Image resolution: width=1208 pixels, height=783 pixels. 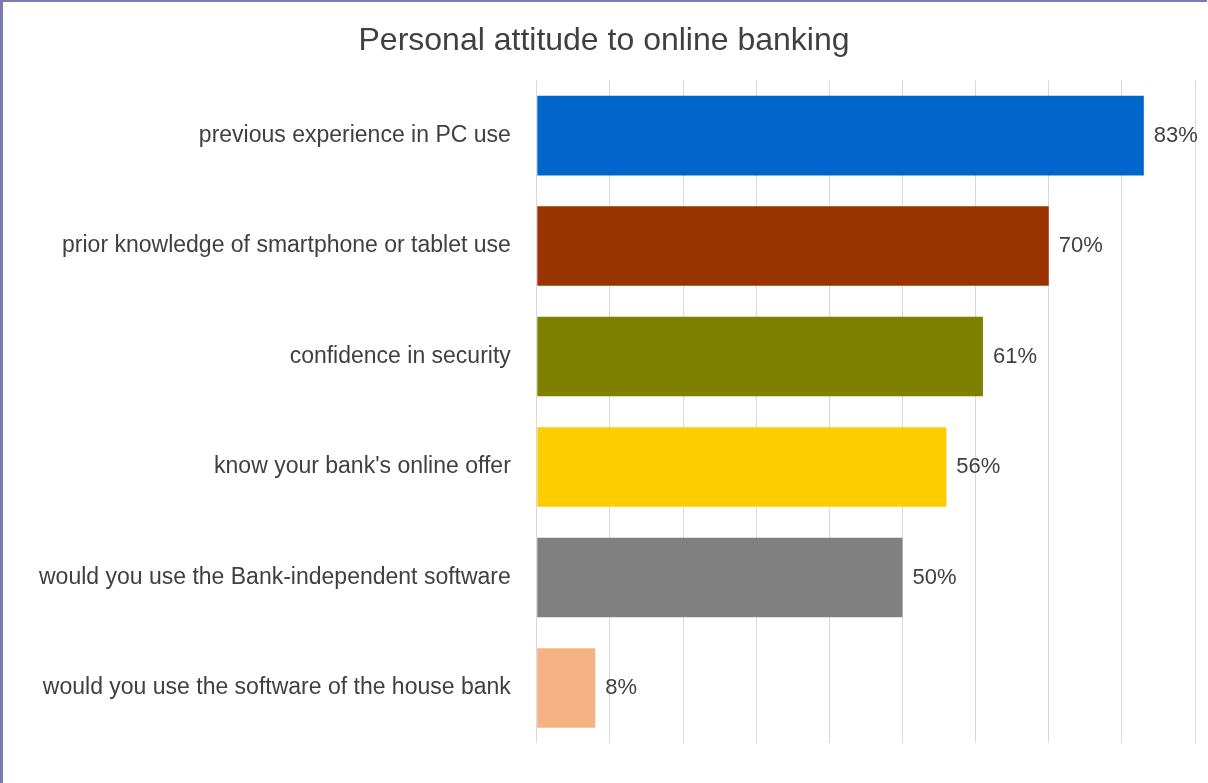 What do you see at coordinates (286, 244) in the screenshot?
I see `y-tick-label: prior knowledge of smartphone or tablet use` at bounding box center [286, 244].